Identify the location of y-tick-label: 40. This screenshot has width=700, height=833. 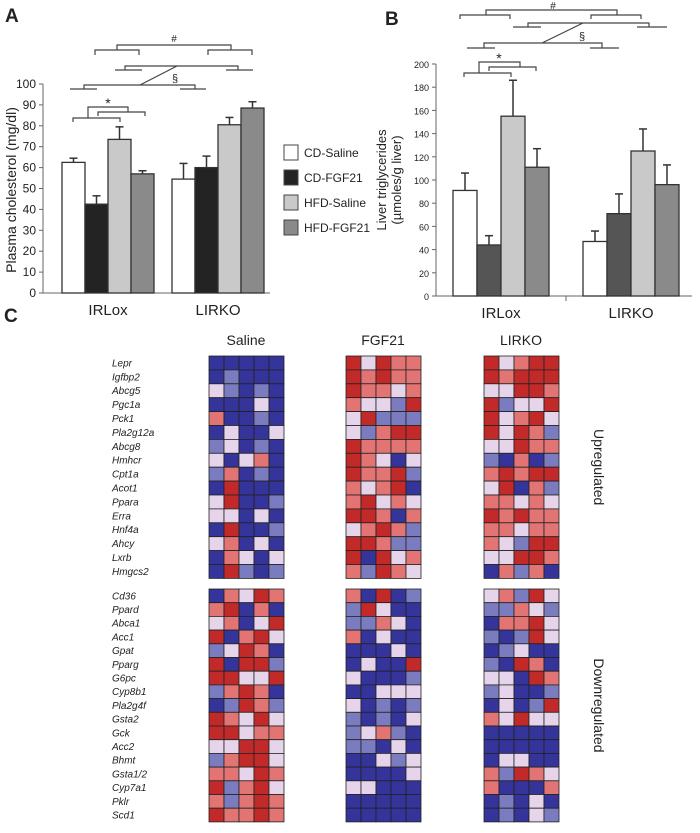
(424, 251).